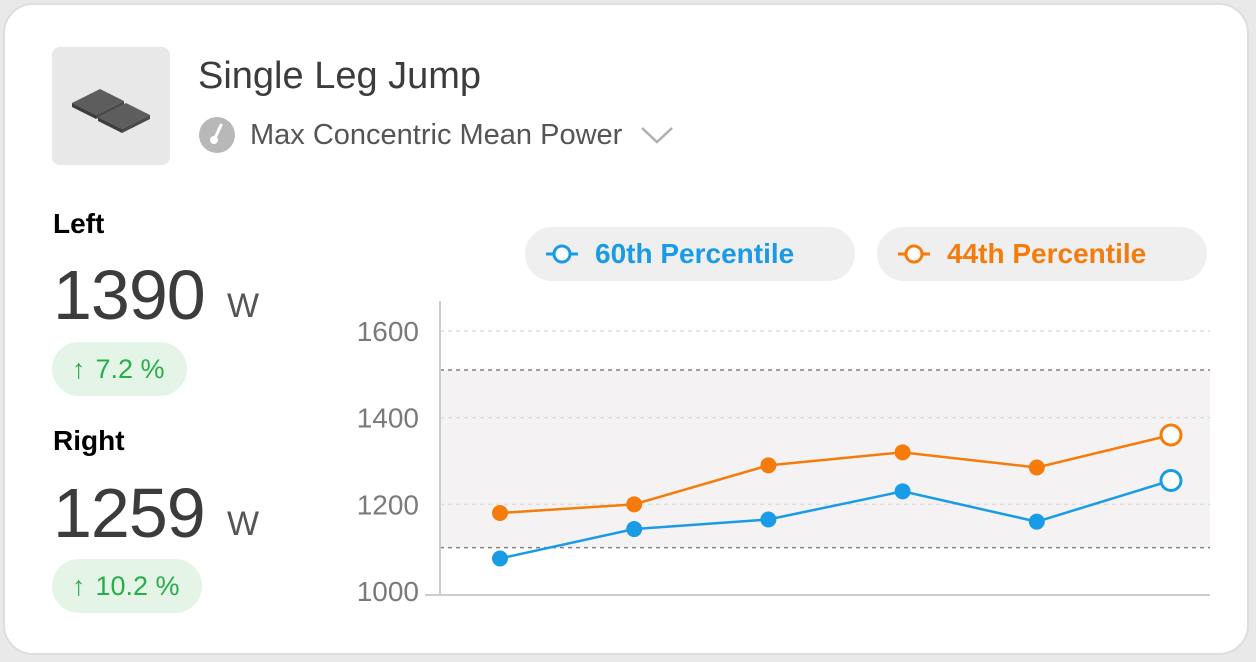 This screenshot has width=1256, height=662. Describe the element at coordinates (243, 306) in the screenshot. I see `left-unit: W` at that location.